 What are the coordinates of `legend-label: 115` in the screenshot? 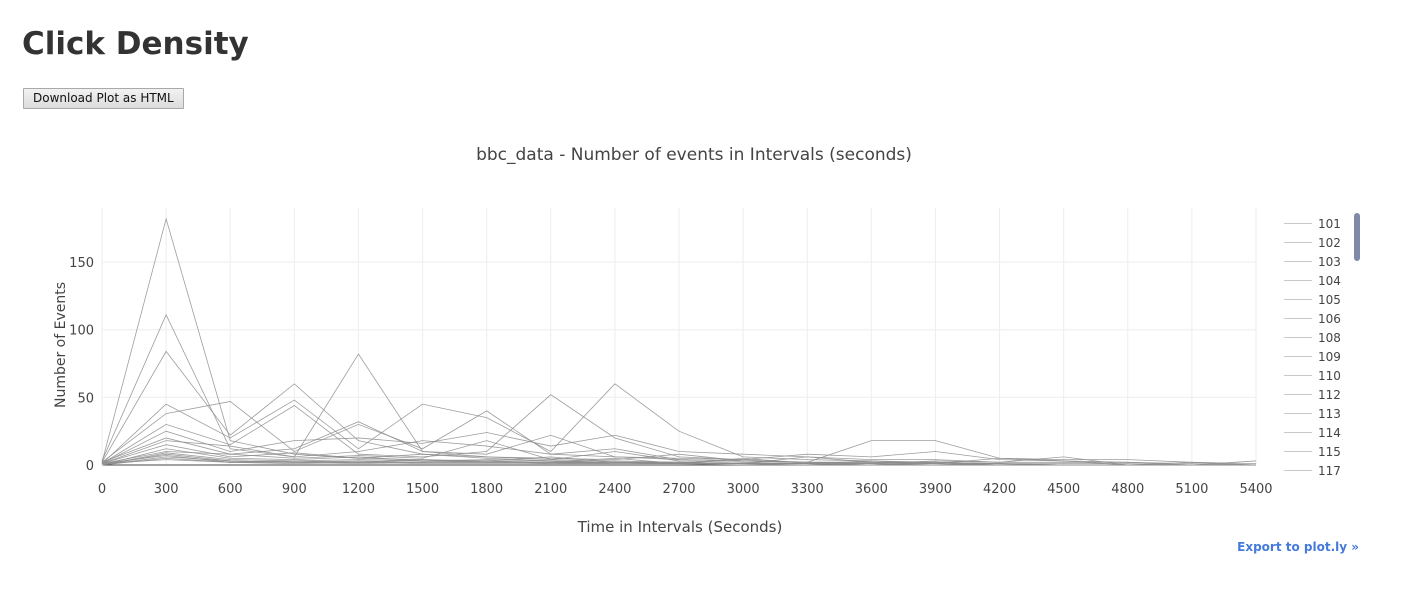 It's located at (1329, 451).